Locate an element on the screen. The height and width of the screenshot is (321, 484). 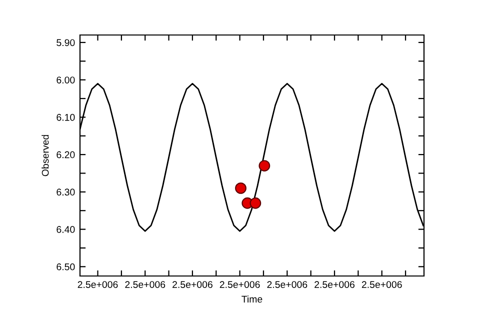
y-tick-label: 5.90 is located at coordinates (65, 42).